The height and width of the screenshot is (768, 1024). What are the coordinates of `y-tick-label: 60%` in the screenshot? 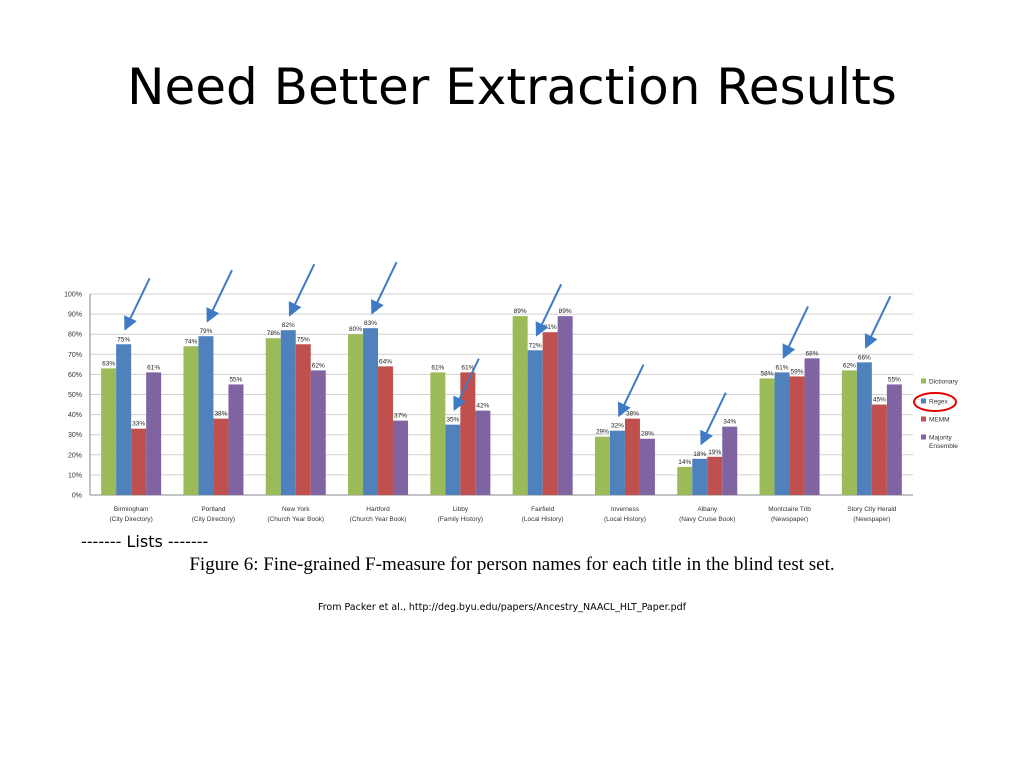 It's located at (75, 375).